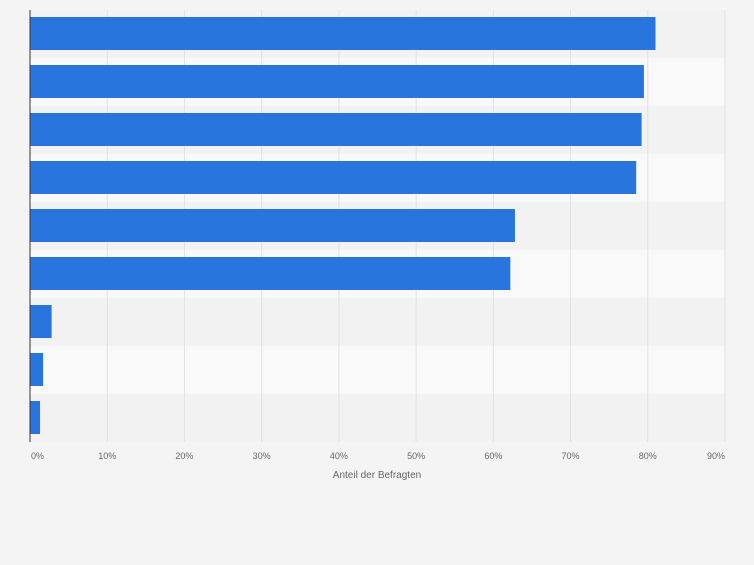  What do you see at coordinates (184, 456) in the screenshot?
I see `x-tick-label: 20%` at bounding box center [184, 456].